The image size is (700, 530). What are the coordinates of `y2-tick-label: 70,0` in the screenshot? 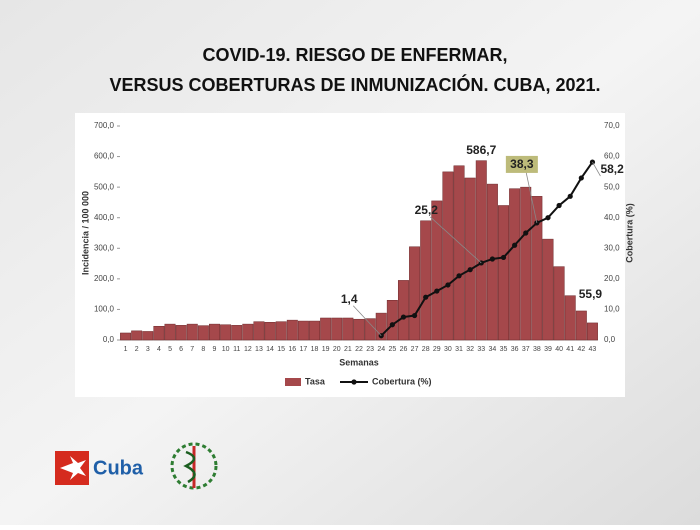 It's located at (612, 125).